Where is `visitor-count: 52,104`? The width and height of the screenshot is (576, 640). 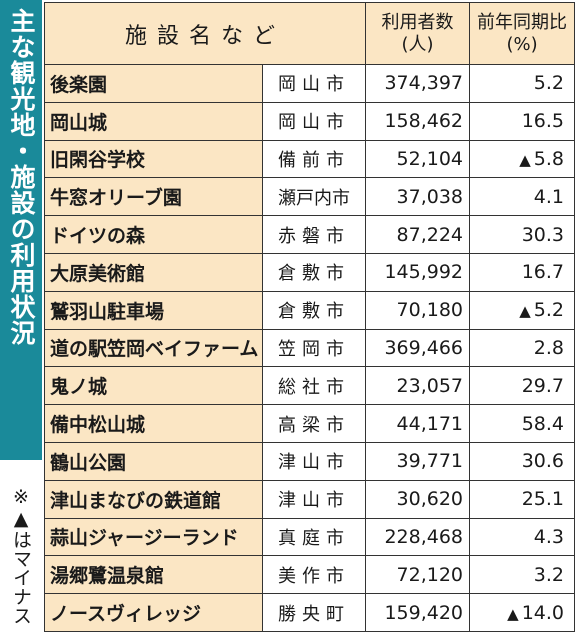
visitor-count: 52,104 is located at coordinates (418, 159).